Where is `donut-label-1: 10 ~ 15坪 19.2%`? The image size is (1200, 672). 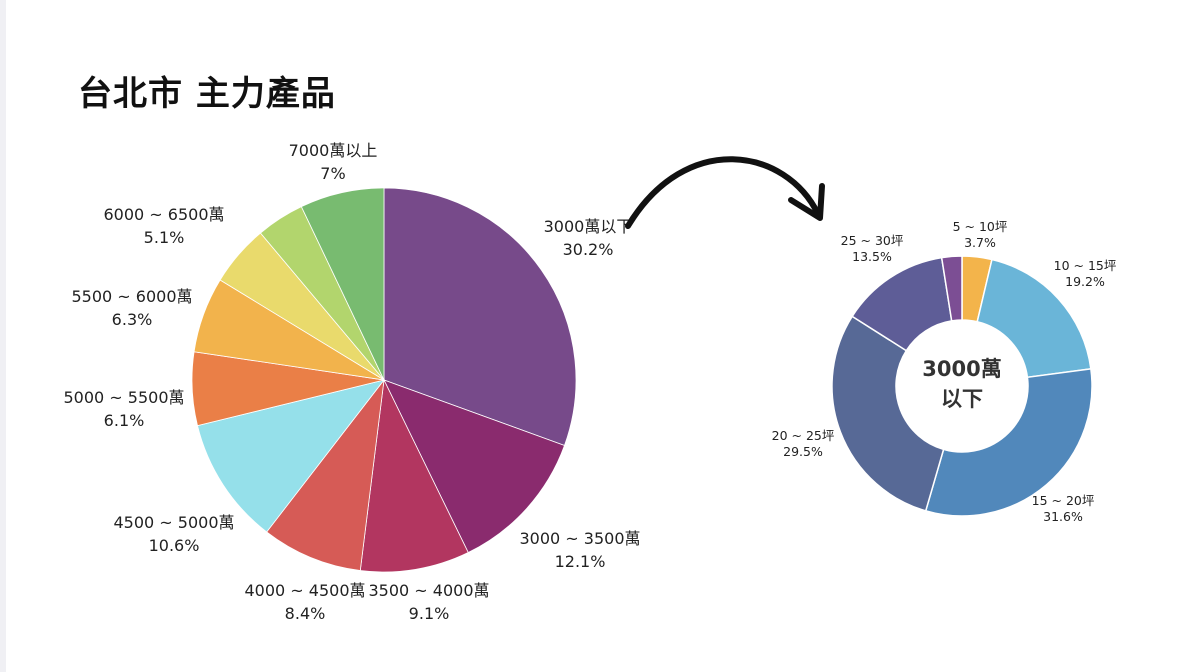
donut-label-1: 10 ~ 15坪 19.2% is located at coordinates (1085, 273).